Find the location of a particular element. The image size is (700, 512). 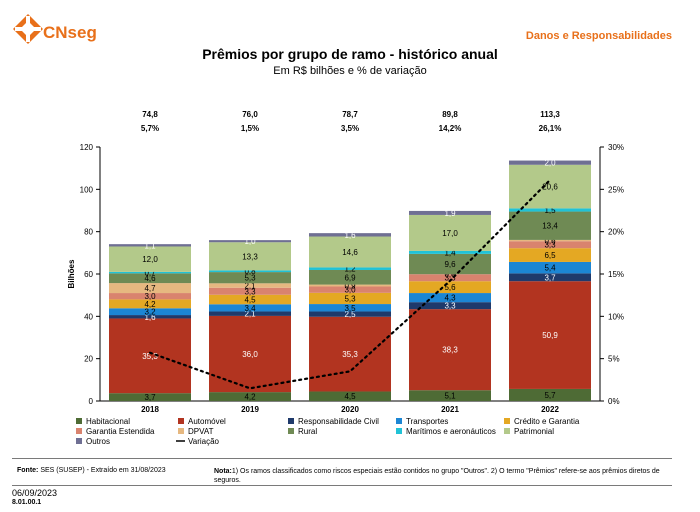

bar-segment-label: 0,9 is located at coordinates (350, 286).